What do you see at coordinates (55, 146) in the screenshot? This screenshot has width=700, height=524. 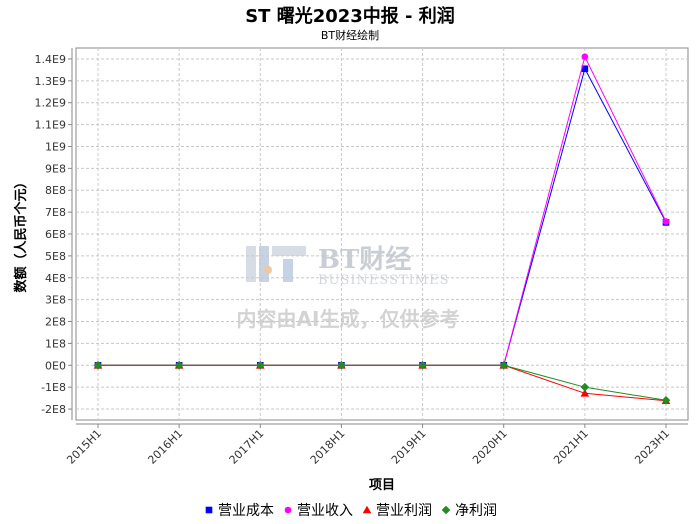 I see `y-tick-label: 1E9` at bounding box center [55, 146].